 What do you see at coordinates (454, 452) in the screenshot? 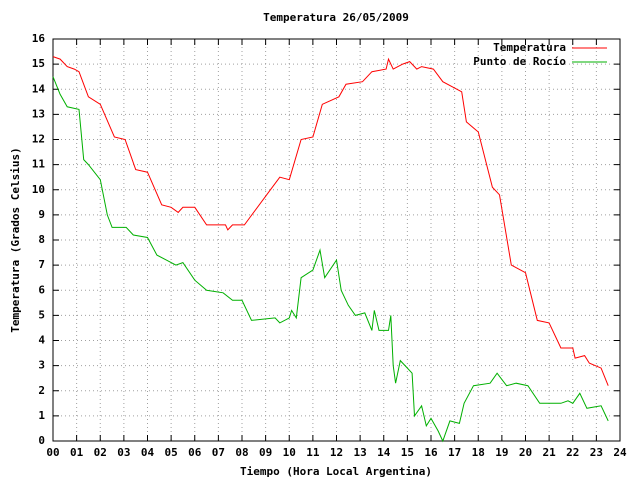
I see `x-tick-label: 17` at bounding box center [454, 452].